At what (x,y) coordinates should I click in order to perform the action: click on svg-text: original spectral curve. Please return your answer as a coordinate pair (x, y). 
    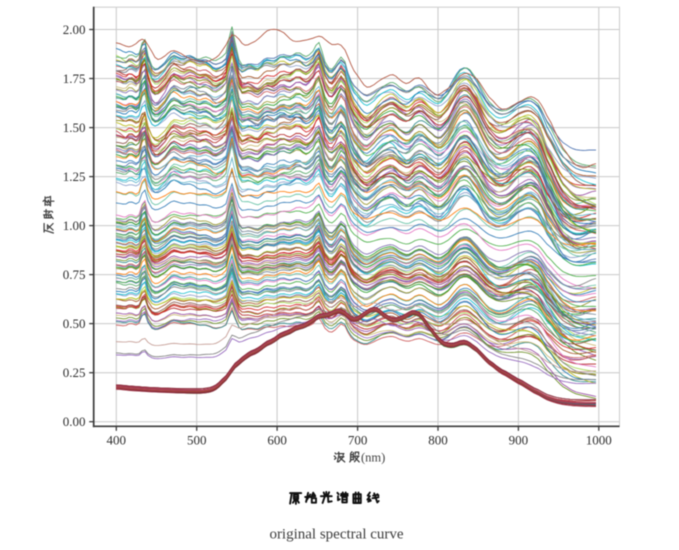
    Looking at the image, I should click on (336, 535).